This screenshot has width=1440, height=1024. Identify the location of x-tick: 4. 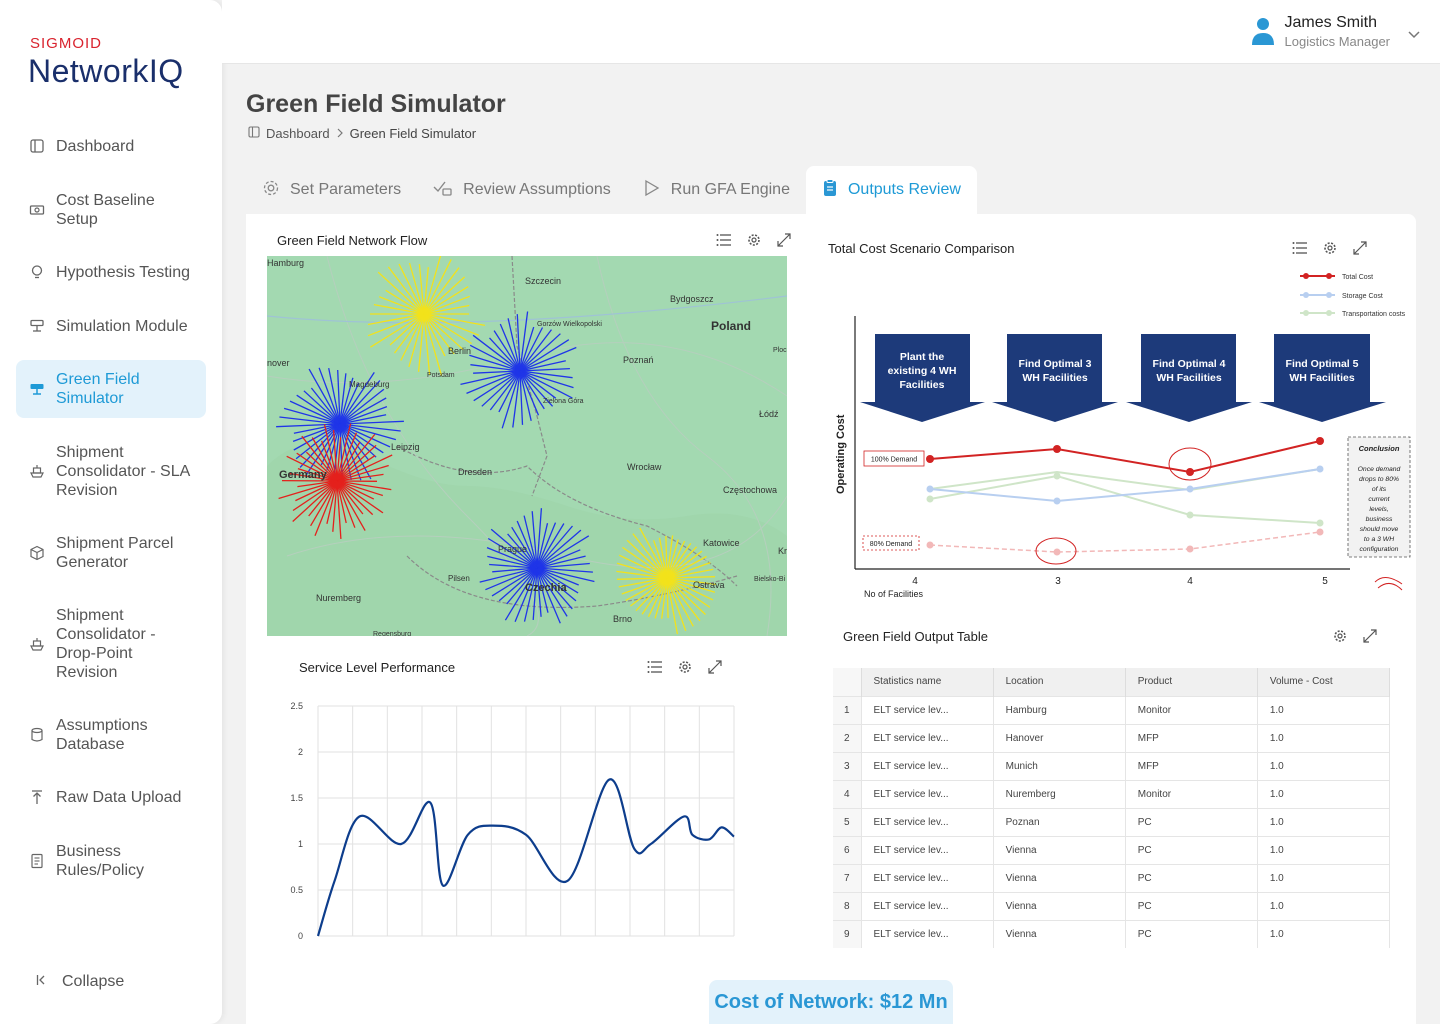
(915, 581).